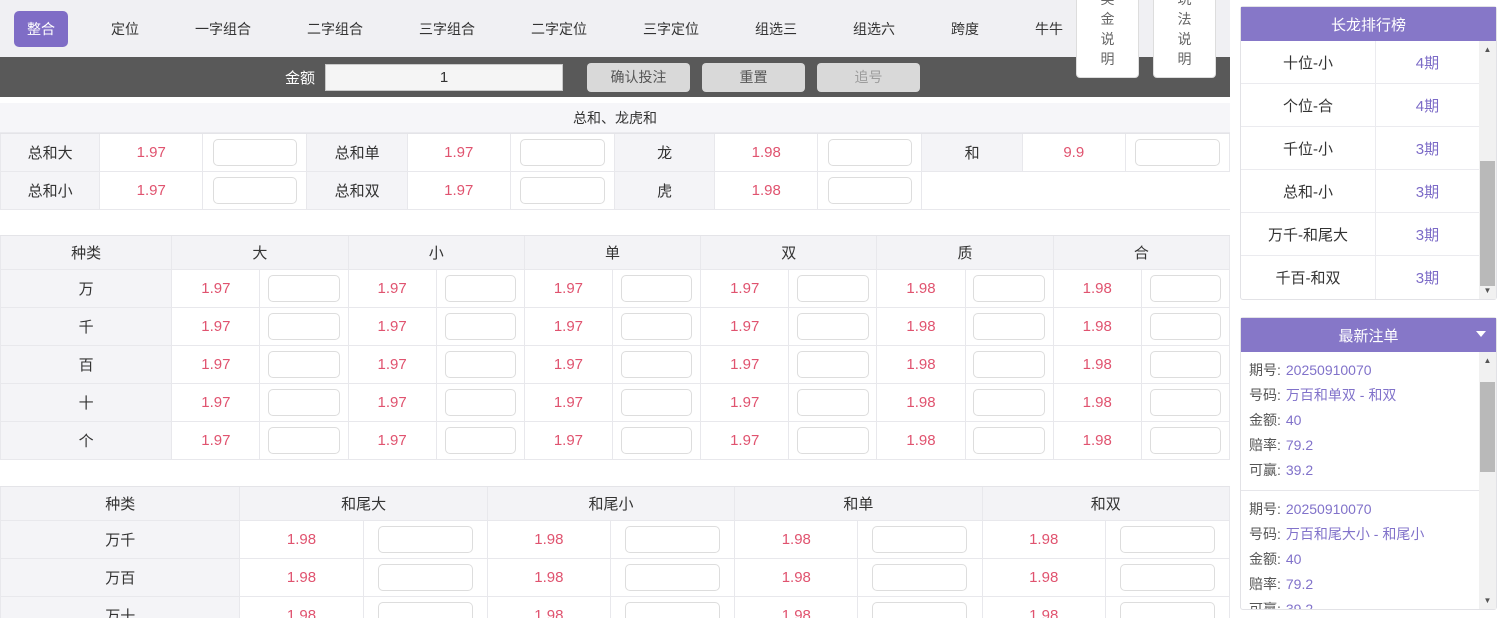  What do you see at coordinates (86, 403) in the screenshot?
I see `row-label: 十` at bounding box center [86, 403].